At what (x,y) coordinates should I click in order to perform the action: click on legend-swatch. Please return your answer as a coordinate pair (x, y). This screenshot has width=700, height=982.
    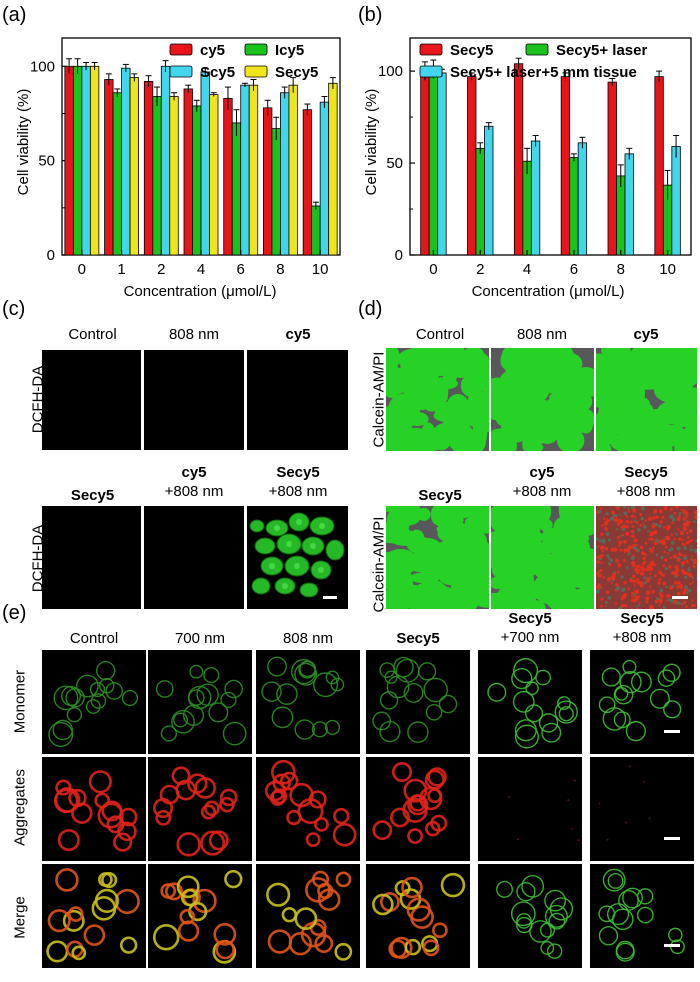
    Looking at the image, I should click on (256, 71).